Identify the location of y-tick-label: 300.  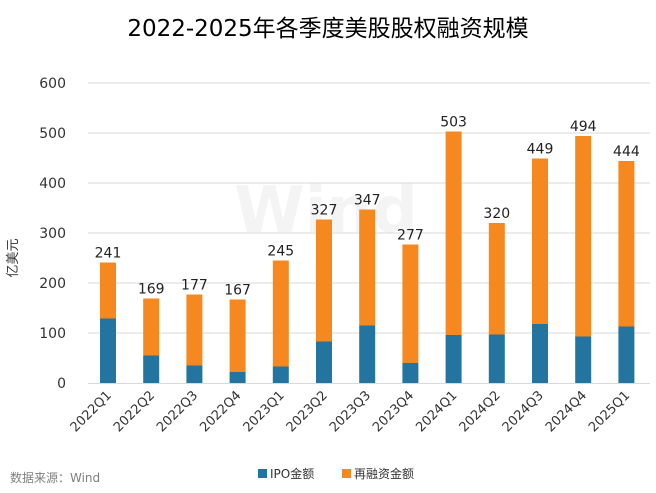
(52, 234).